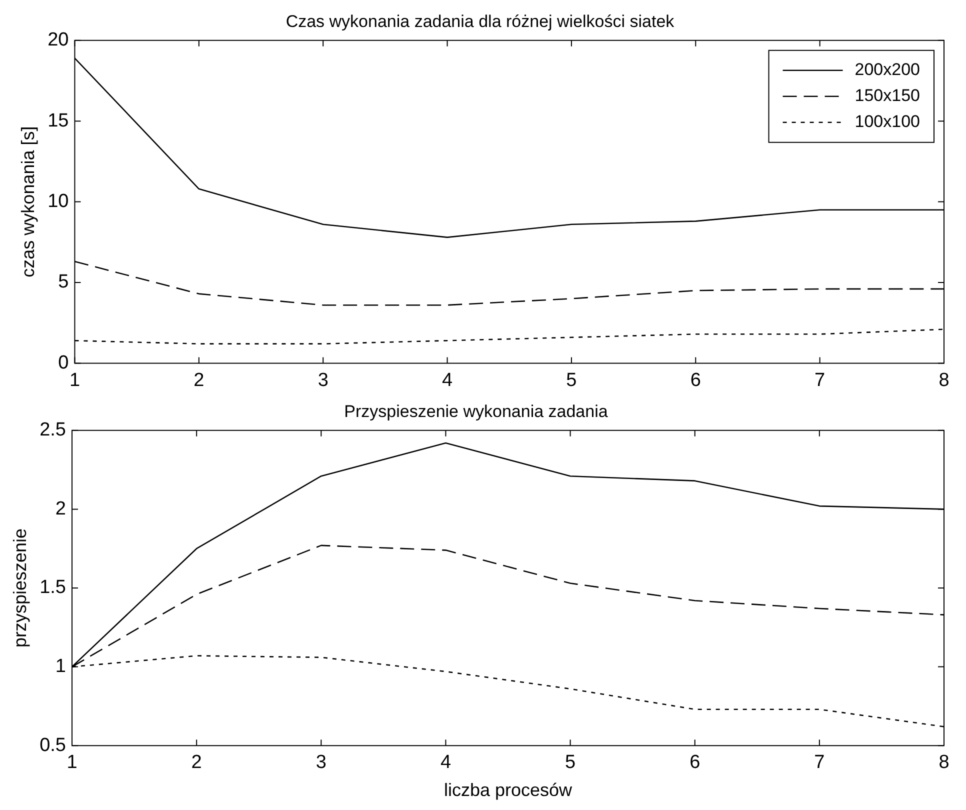 The width and height of the screenshot is (966, 810). I want to click on y-axis-title: czas wykonania [s], so click(28, 202).